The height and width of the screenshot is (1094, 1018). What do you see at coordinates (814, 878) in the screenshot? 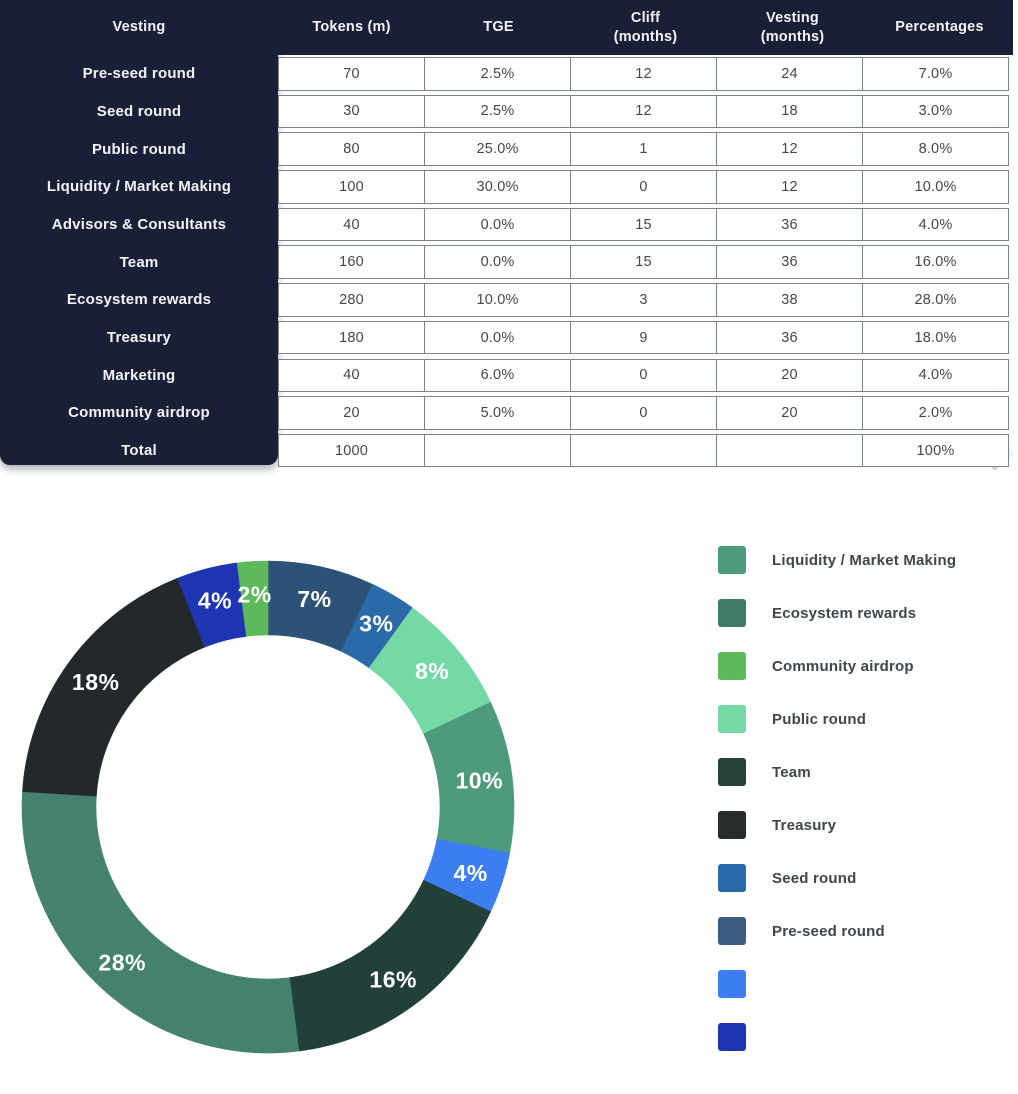
I see `legend-label: Seed round` at bounding box center [814, 878].